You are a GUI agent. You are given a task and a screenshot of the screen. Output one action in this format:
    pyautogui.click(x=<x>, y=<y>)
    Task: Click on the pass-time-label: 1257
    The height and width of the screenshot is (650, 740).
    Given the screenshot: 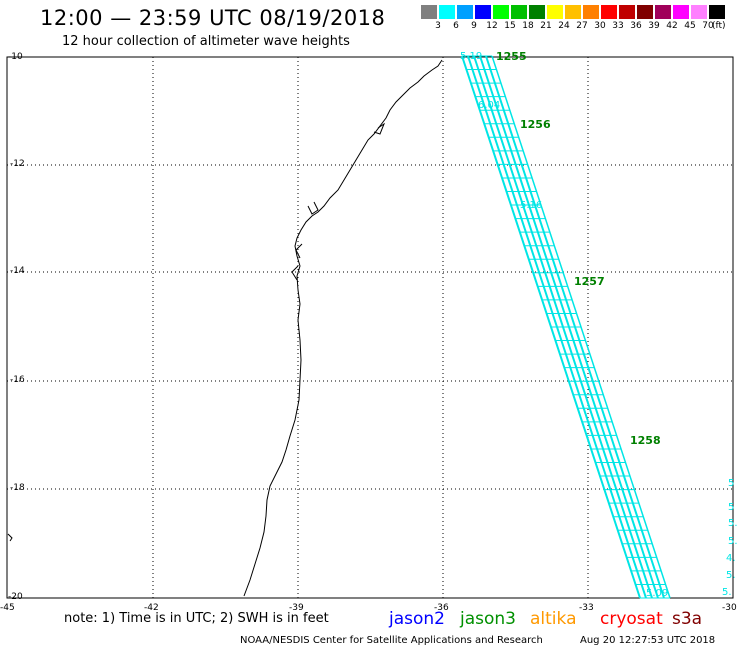 What is the action you would take?
    pyautogui.click(x=589, y=281)
    